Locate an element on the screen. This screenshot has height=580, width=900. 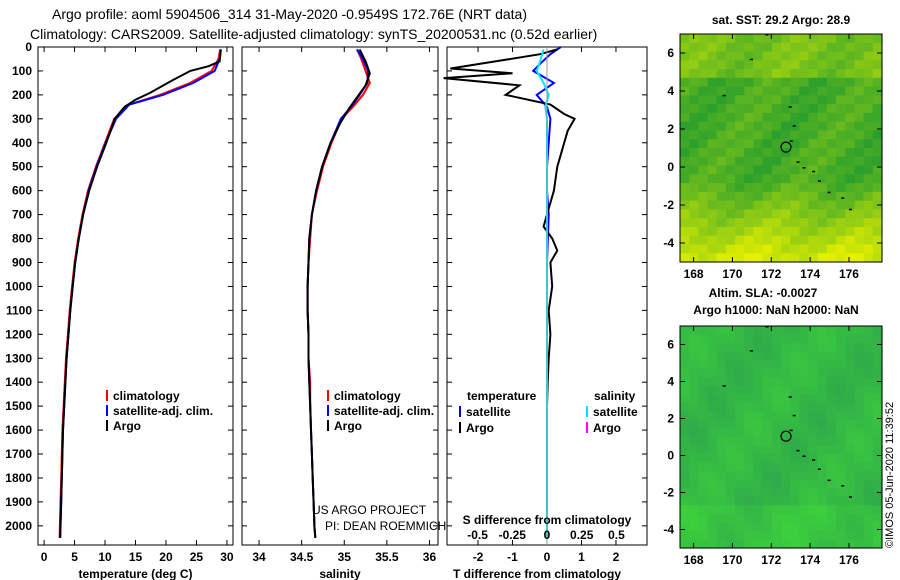
x-tick-label: 10 is located at coordinates (105, 557).